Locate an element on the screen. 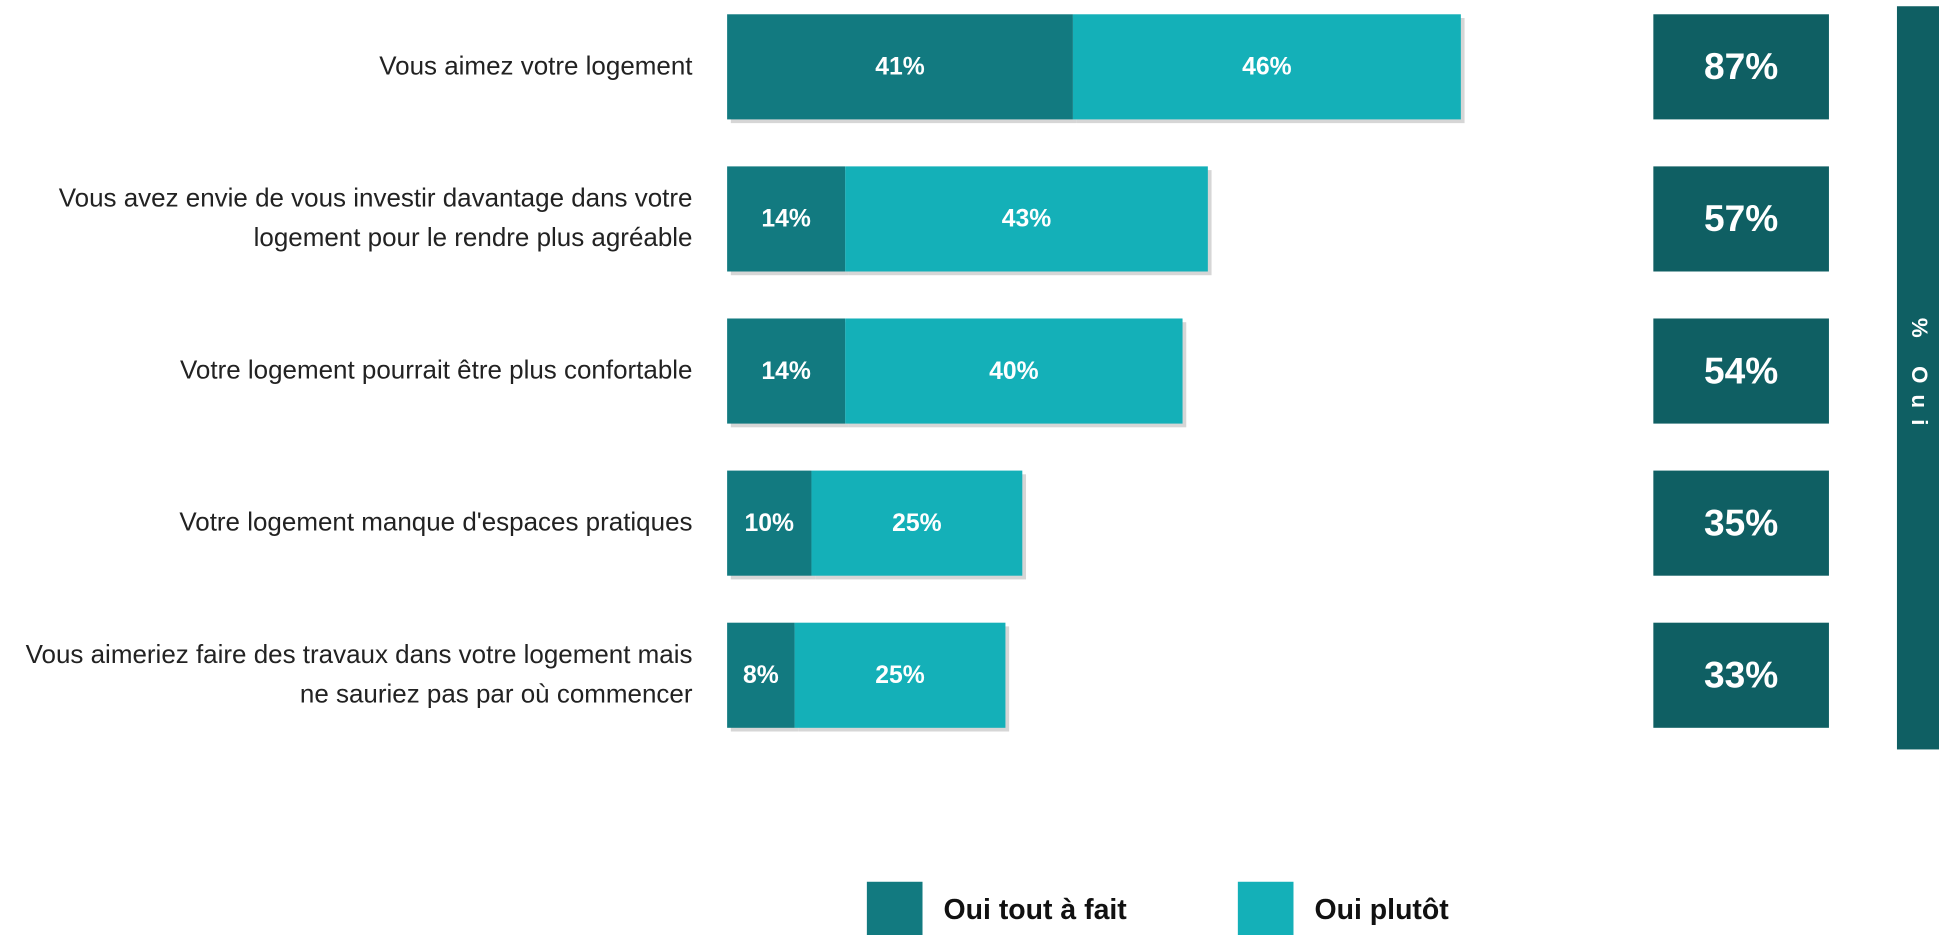 The height and width of the screenshot is (935, 1939). bar-value-label: 40% is located at coordinates (1013, 371).